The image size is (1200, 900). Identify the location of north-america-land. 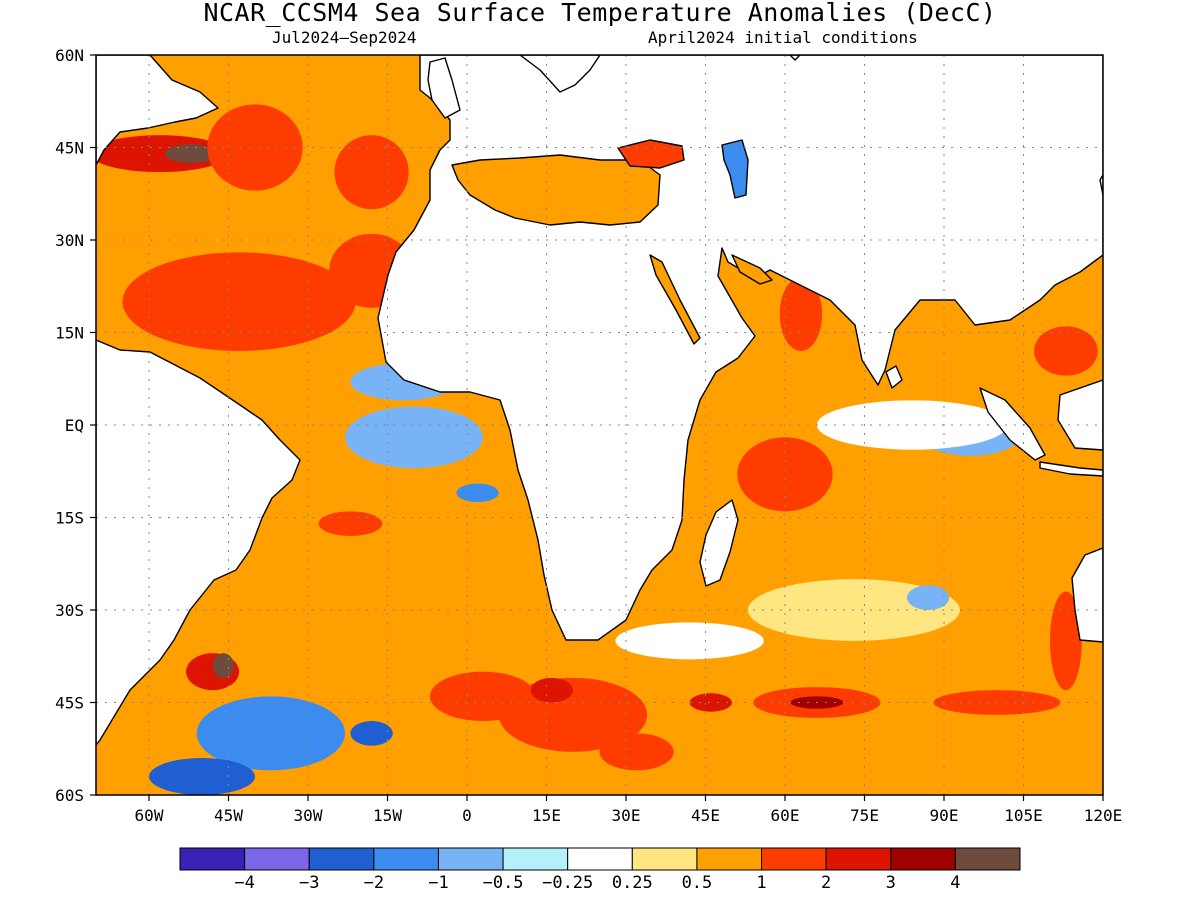
(157, 110).